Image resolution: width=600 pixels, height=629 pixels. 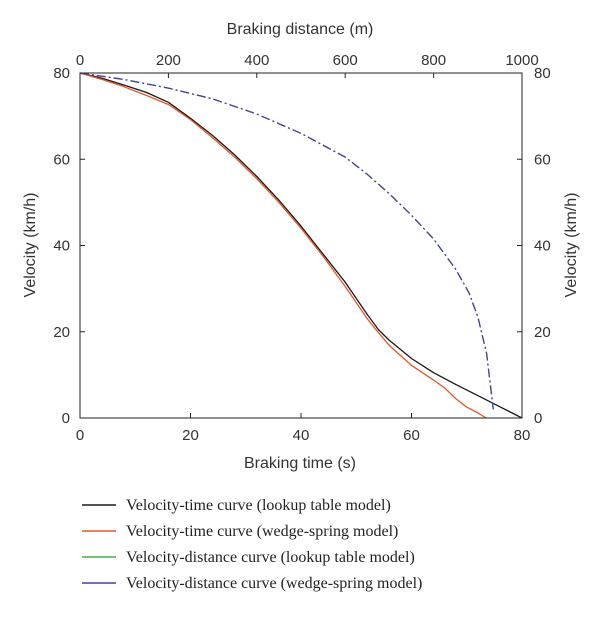 What do you see at coordinates (542, 159) in the screenshot?
I see `y-right-tick-label: 60` at bounding box center [542, 159].